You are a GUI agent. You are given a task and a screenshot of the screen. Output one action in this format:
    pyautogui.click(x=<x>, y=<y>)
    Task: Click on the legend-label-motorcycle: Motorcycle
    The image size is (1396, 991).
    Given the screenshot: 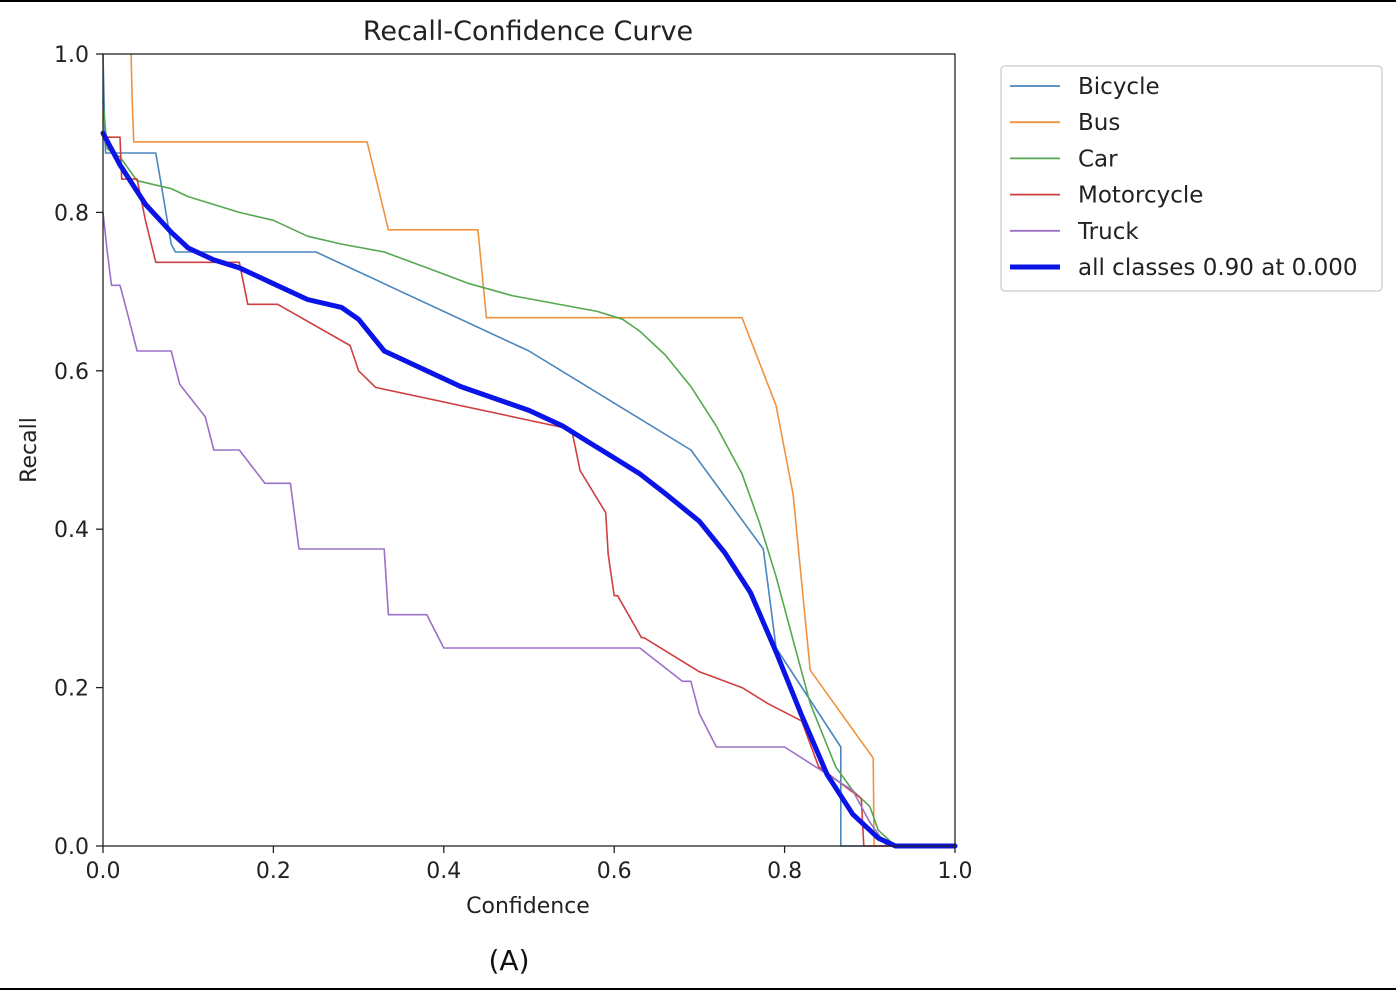 What is the action you would take?
    pyautogui.click(x=1140, y=196)
    